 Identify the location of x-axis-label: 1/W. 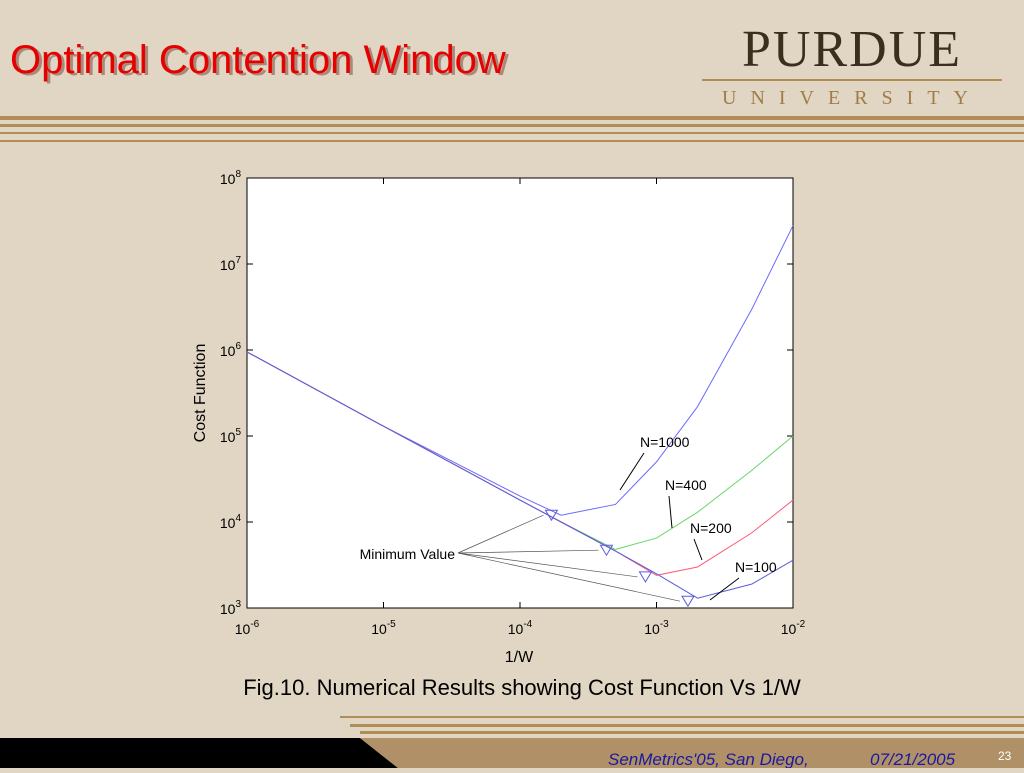
(519, 657).